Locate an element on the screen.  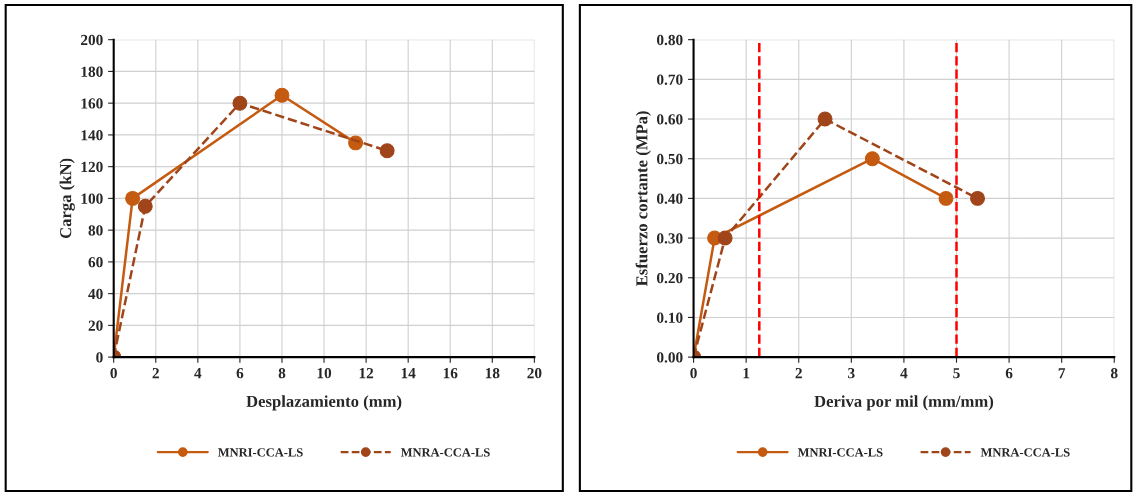
y-tick-label: 0.40 is located at coordinates (670, 198).